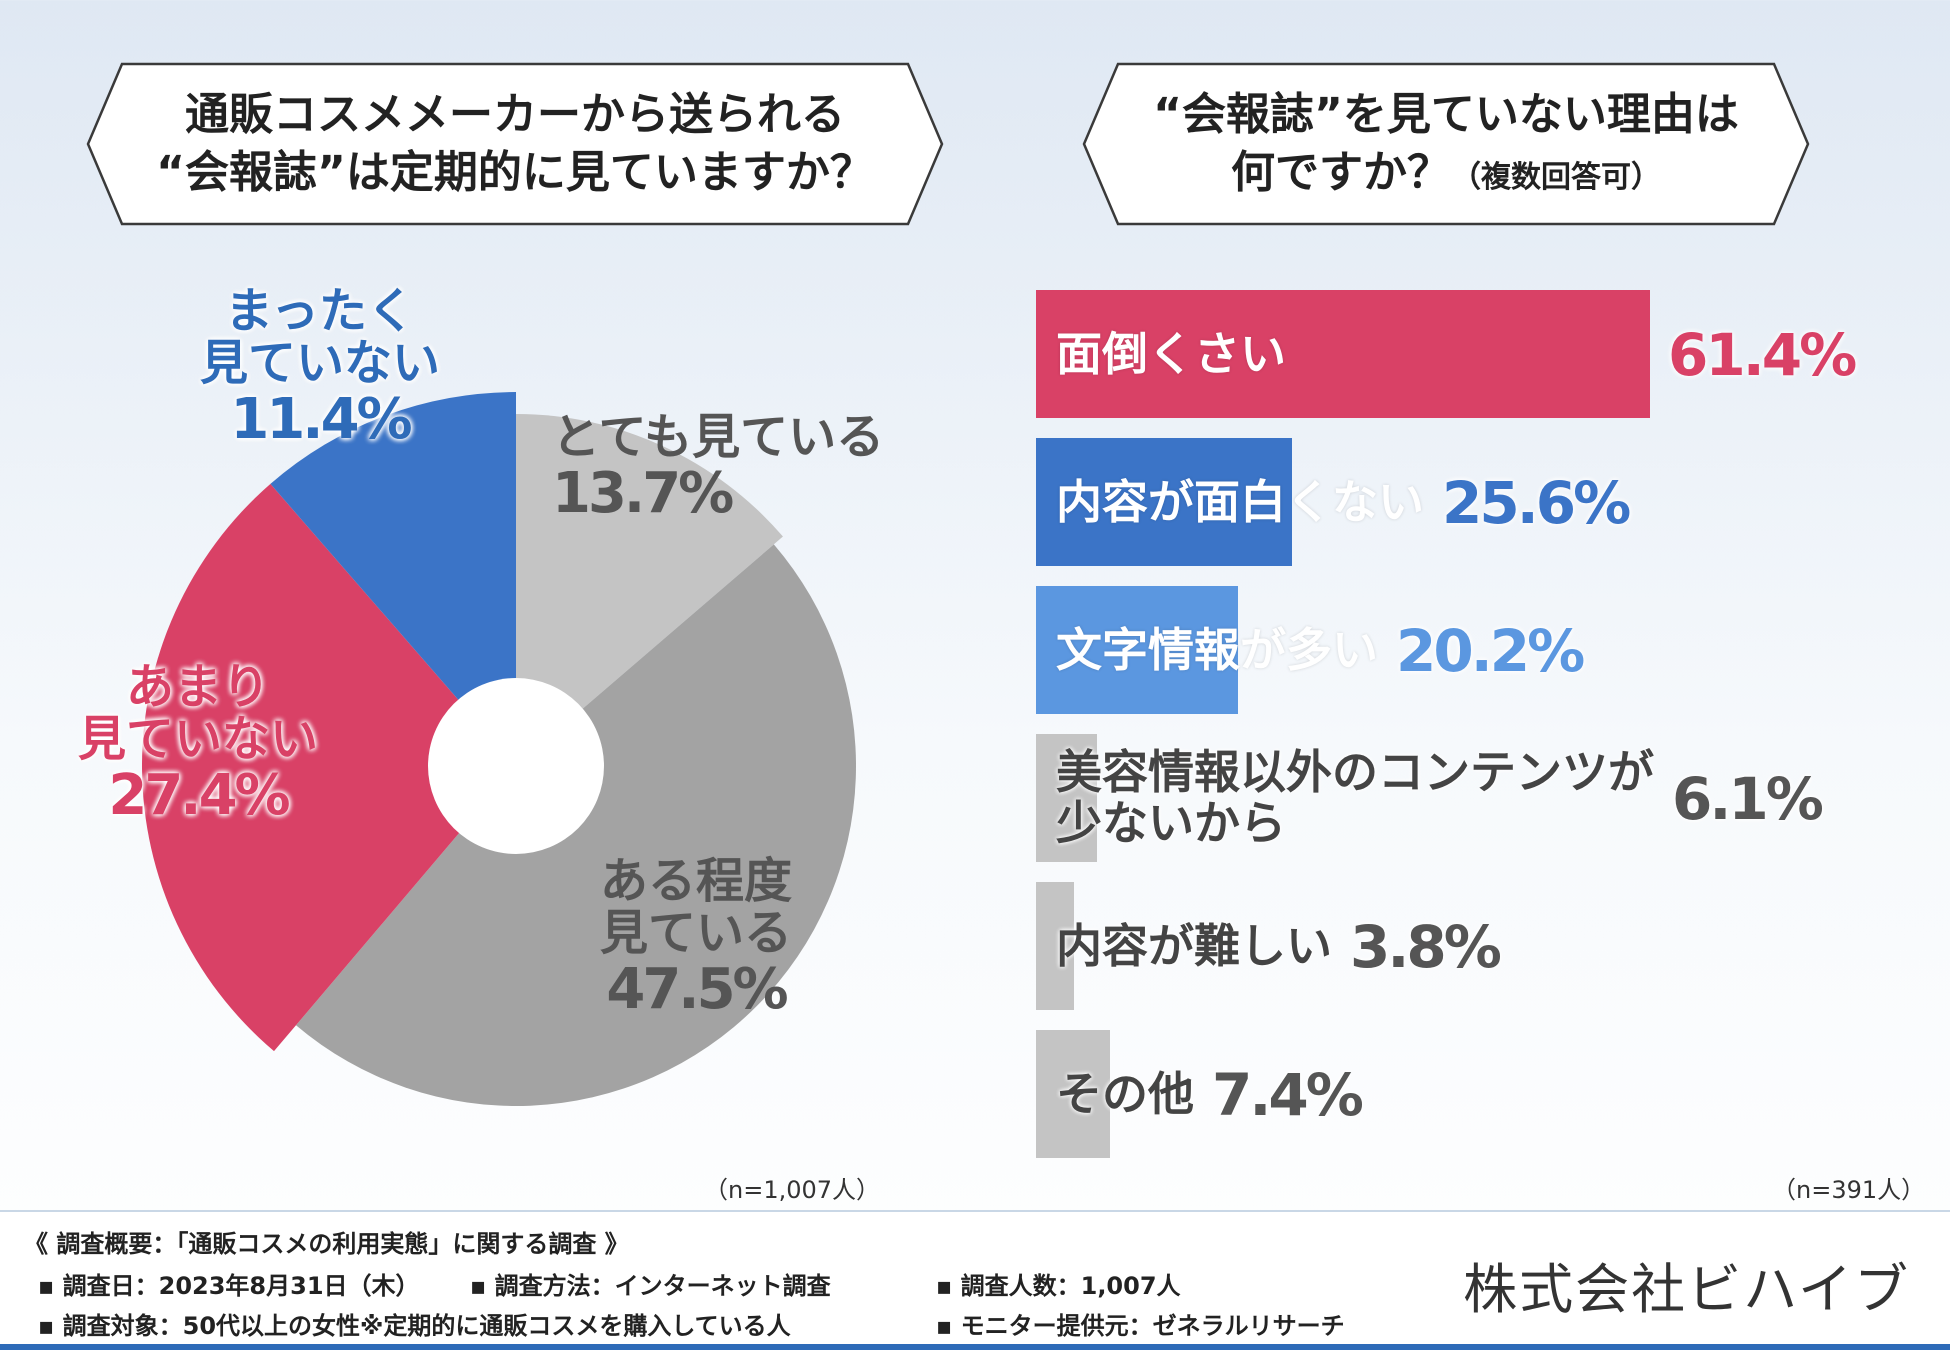  I want to click on bar-label-0: 面倒くさい, so click(1171, 353).